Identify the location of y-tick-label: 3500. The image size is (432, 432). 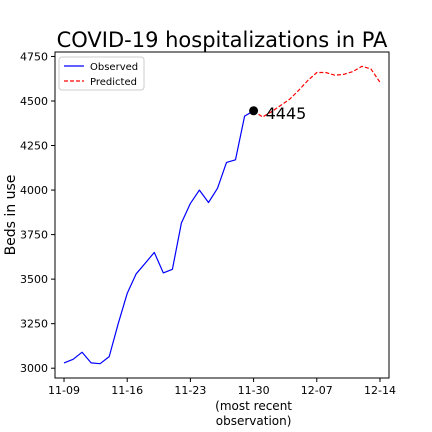
(34, 279).